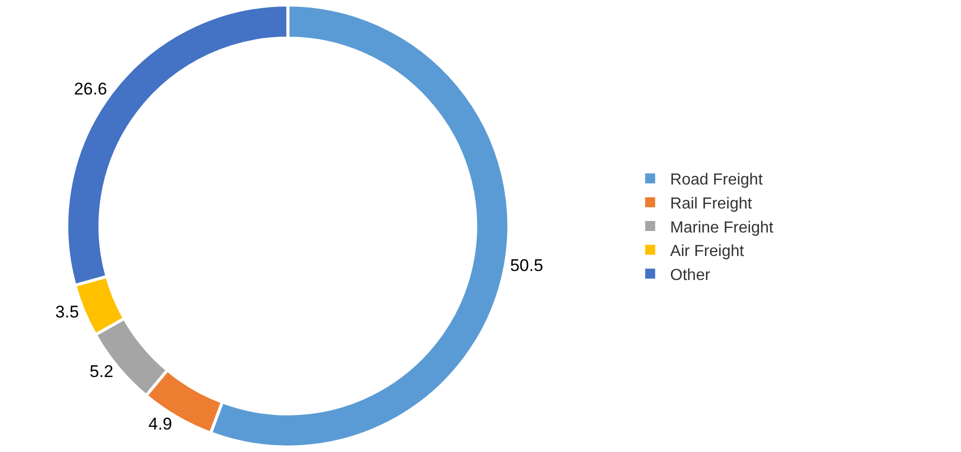 This screenshot has height=452, width=961. Describe the element at coordinates (527, 266) in the screenshot. I see `data-label: 50.5` at that location.